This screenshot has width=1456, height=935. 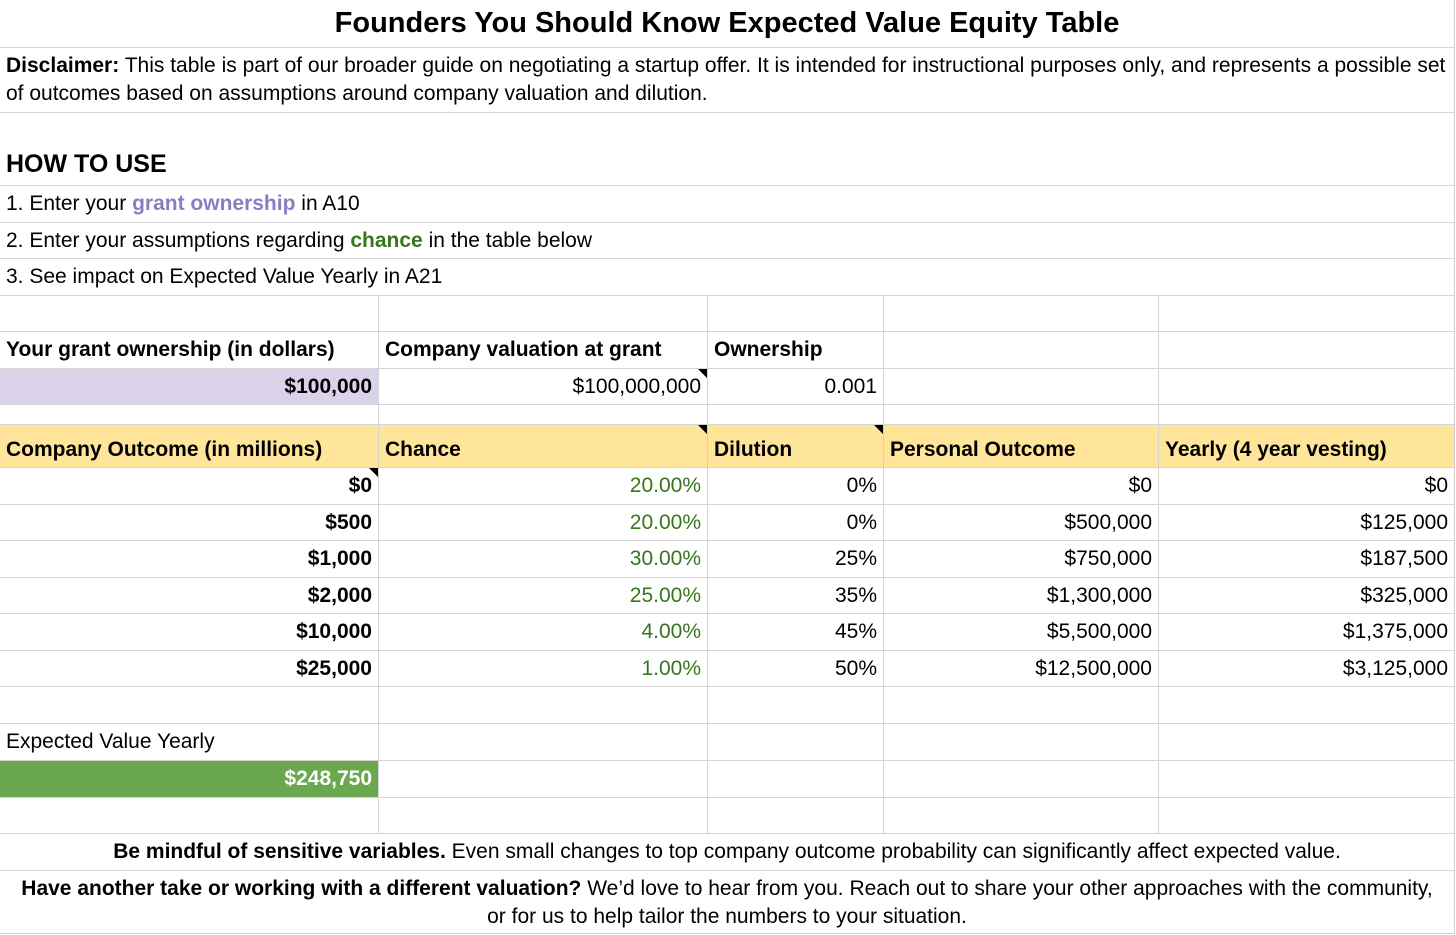 I want to click on chance-cell: 1.00%, so click(x=543, y=668).